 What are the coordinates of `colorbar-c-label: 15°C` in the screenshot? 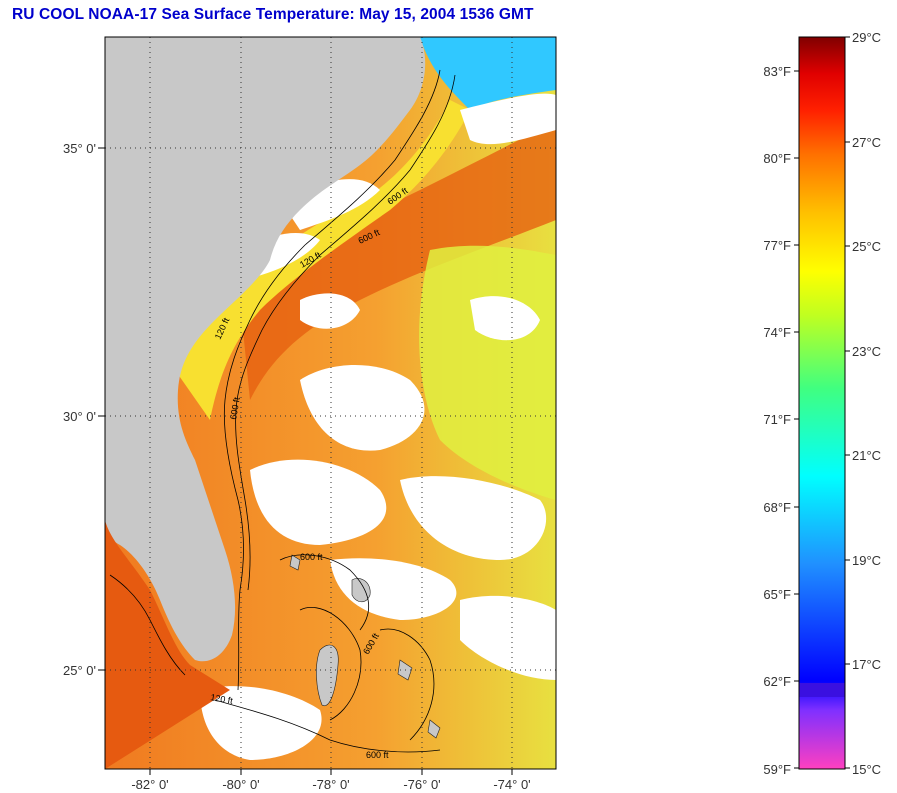 It's located at (866, 769).